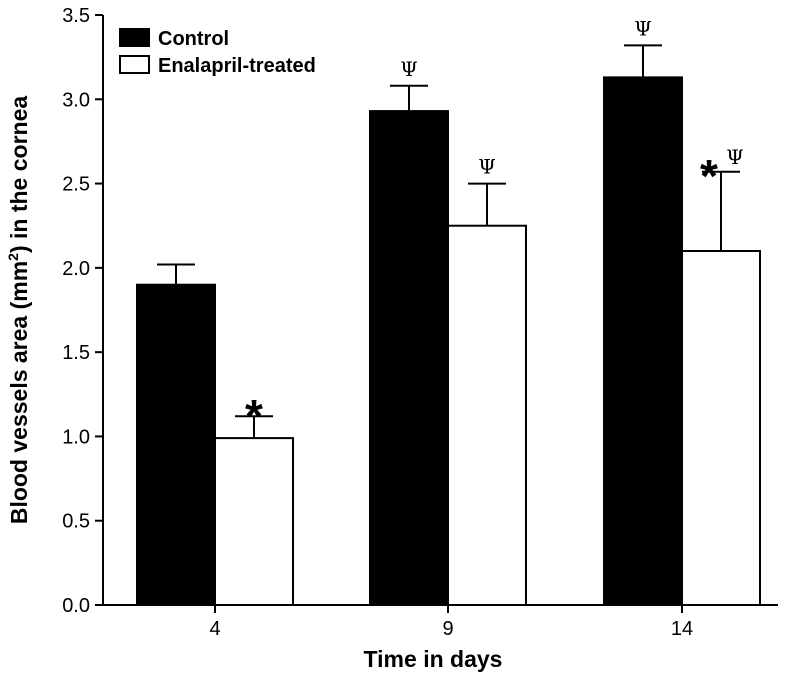 The width and height of the screenshot is (800, 679). What do you see at coordinates (447, 629) in the screenshot?
I see `x-tick-label: 9` at bounding box center [447, 629].